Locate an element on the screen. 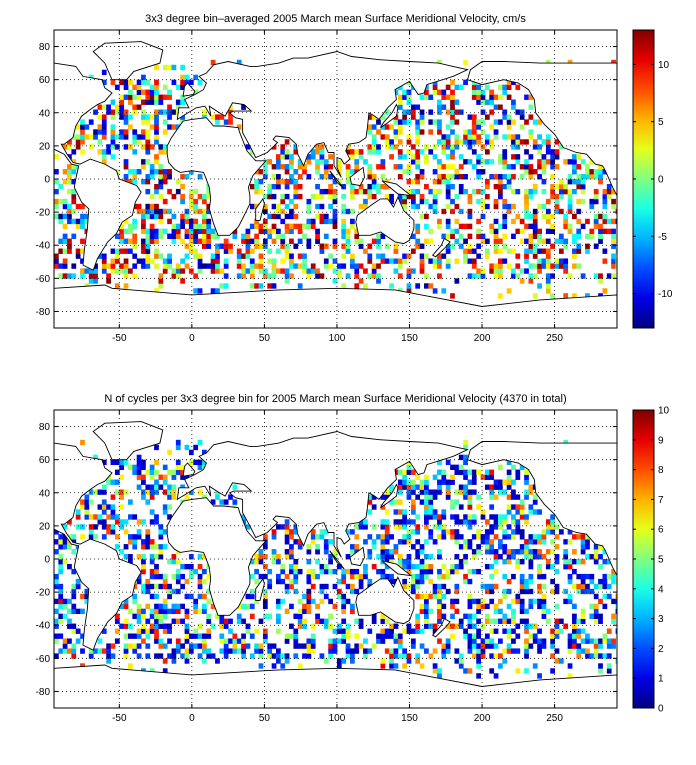  y-tick-label: -80 is located at coordinates (43, 312).